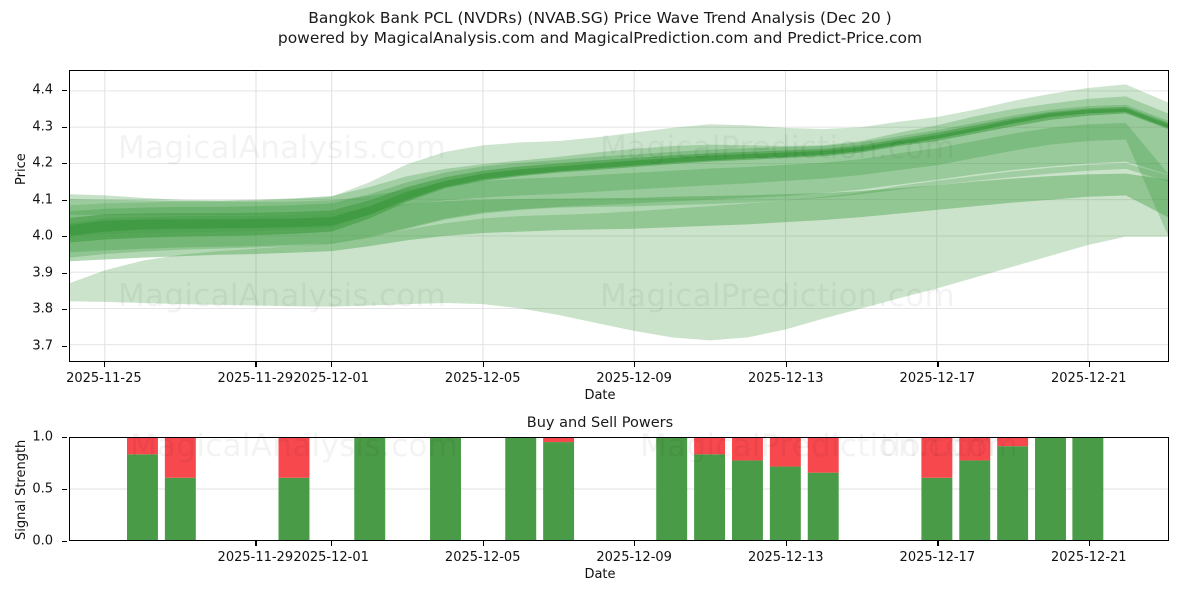 This screenshot has width=1200, height=600. Describe the element at coordinates (42, 163) in the screenshot. I see `price-y-tick-label: 4.2` at that location.